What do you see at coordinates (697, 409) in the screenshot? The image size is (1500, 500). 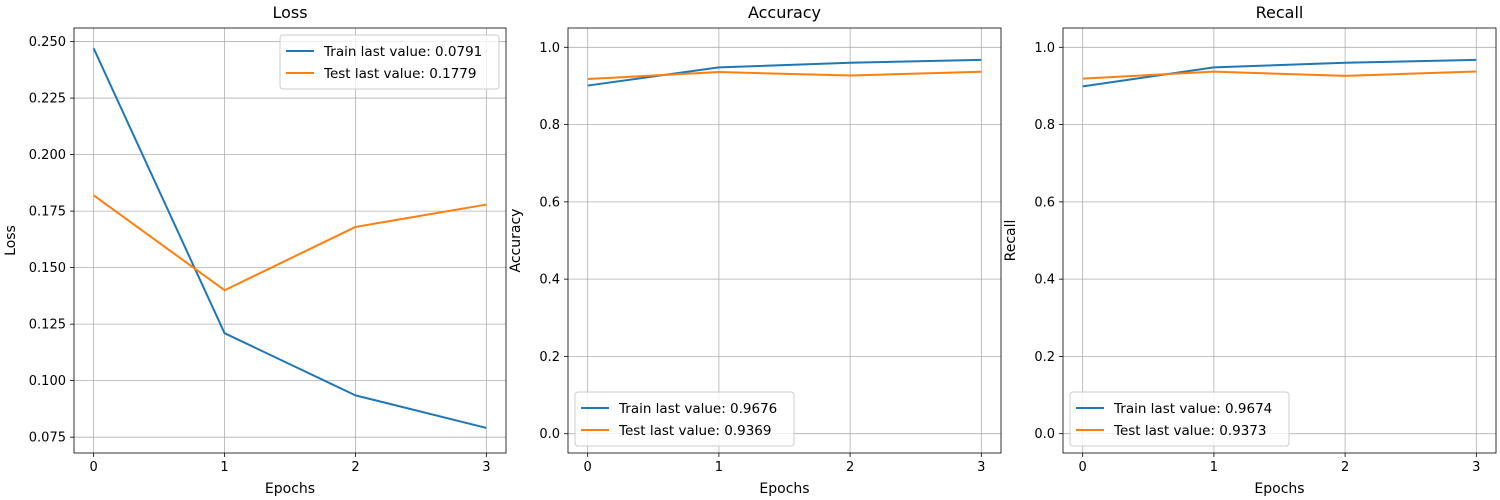 I see `accuracy-legend-train-label: Train last value: 0.9676` at bounding box center [697, 409].